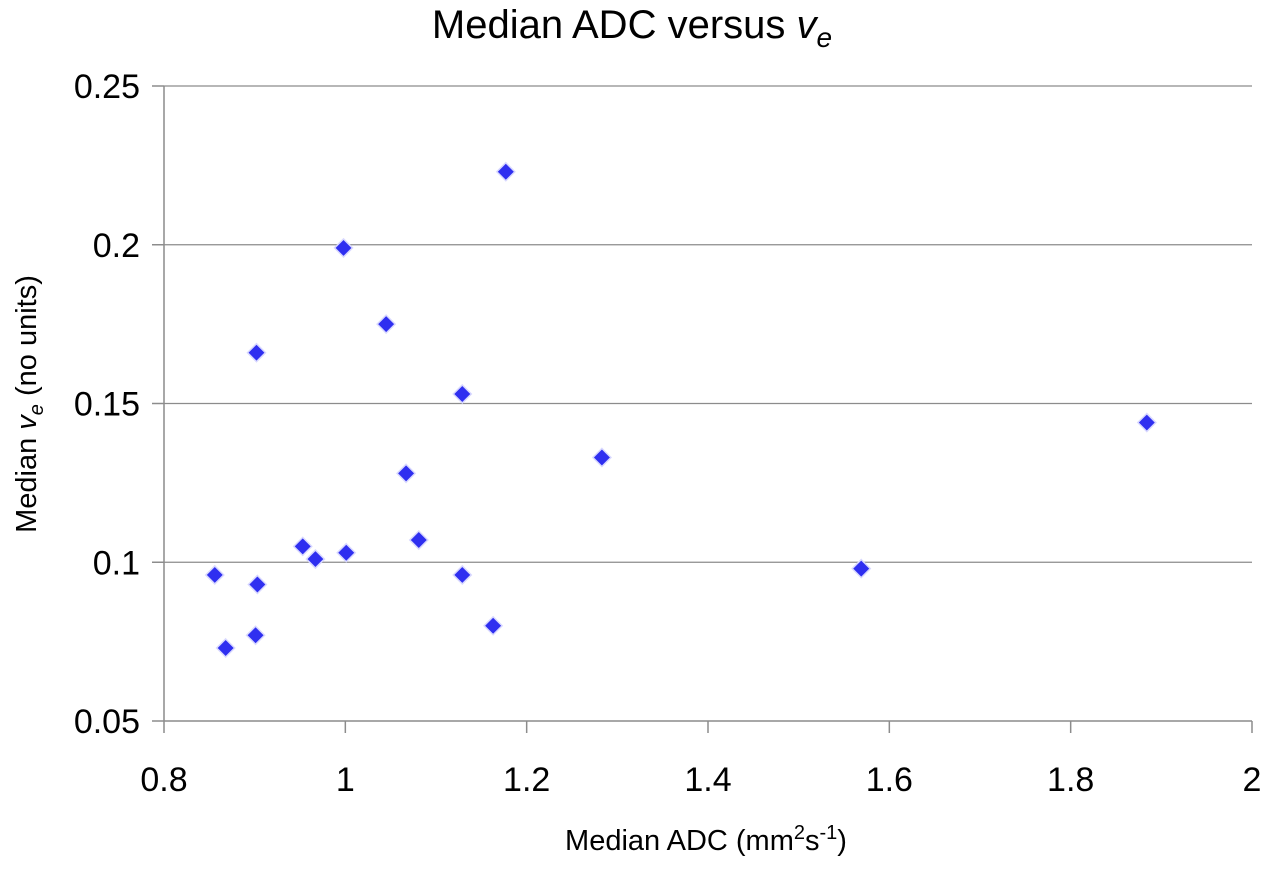  Describe the element at coordinates (526, 780) in the screenshot. I see `x-tick-label: 1.2` at that location.